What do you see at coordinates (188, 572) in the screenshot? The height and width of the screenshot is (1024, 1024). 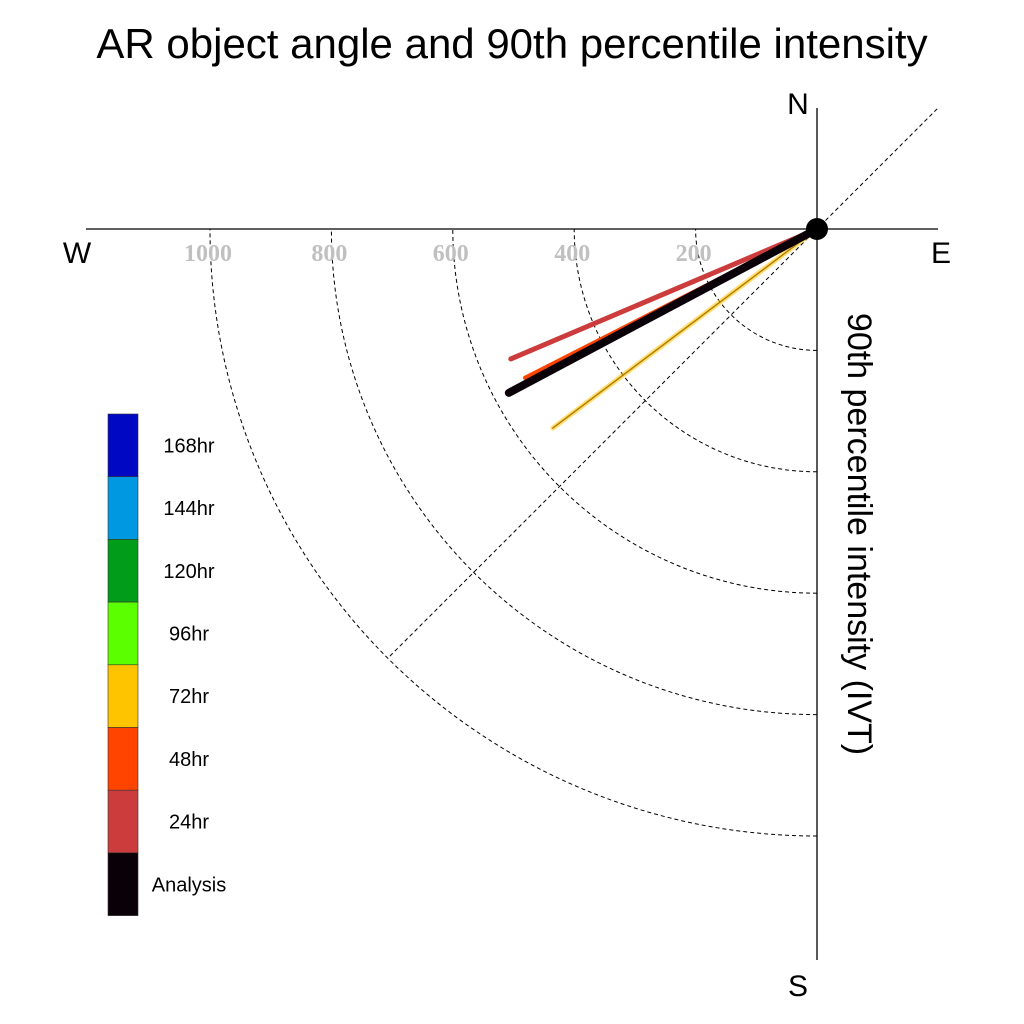 I see `legend-label-120hr: 120hr` at bounding box center [188, 572].